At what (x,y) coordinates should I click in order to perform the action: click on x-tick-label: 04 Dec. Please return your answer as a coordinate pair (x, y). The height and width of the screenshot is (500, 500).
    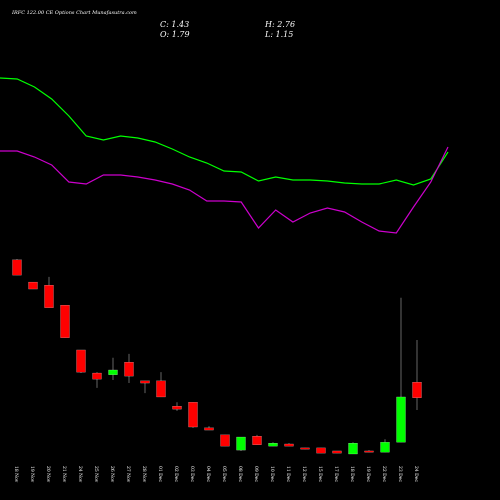
    Looking at the image, I should click on (208, 474).